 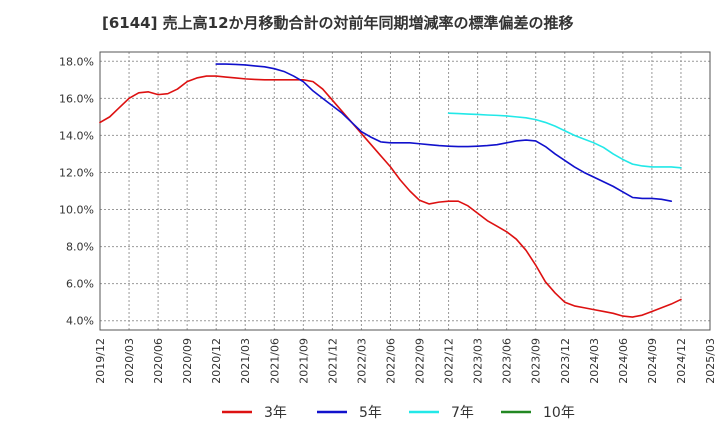 What do you see at coordinates (100, 361) in the screenshot?
I see `x-tick-label: 2019/12` at bounding box center [100, 361].